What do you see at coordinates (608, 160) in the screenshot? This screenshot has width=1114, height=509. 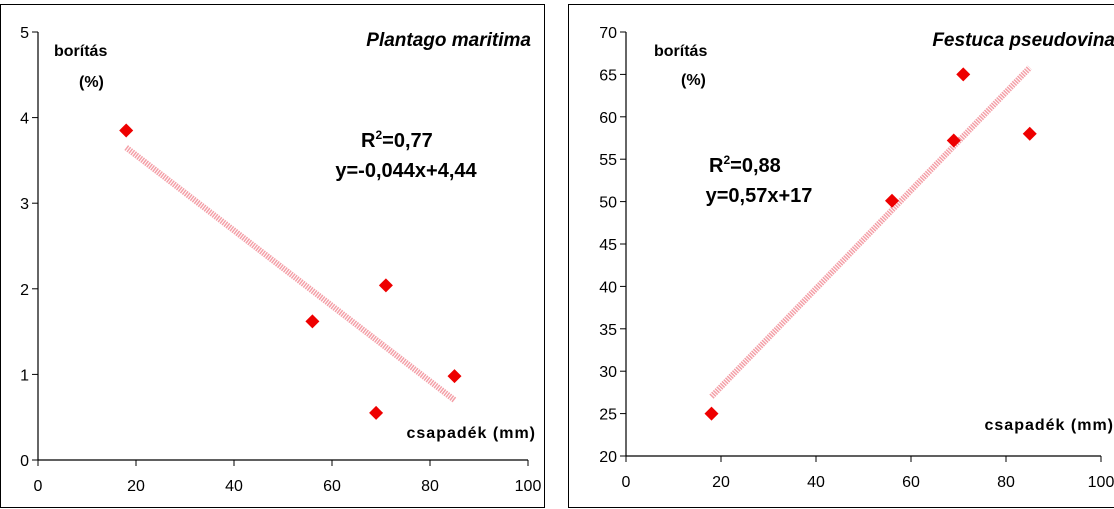 I see `y-tick-label: 55` at bounding box center [608, 160].